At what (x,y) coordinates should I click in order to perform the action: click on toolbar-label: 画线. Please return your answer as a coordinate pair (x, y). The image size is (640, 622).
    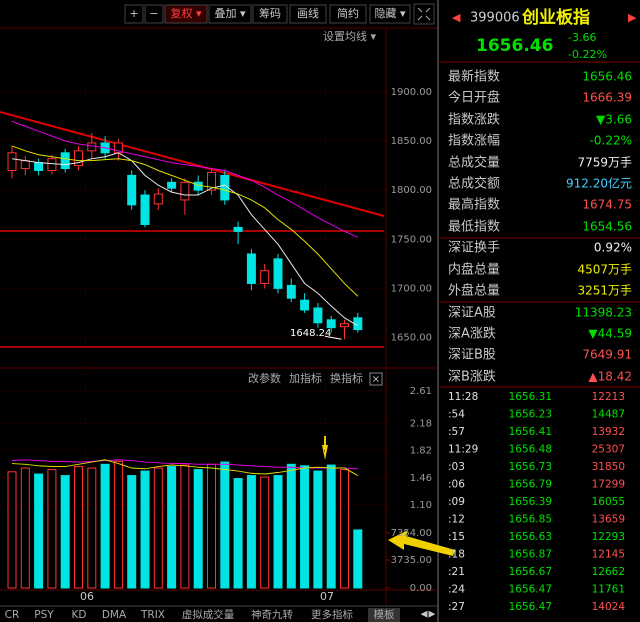
    Looking at the image, I should click on (308, 13).